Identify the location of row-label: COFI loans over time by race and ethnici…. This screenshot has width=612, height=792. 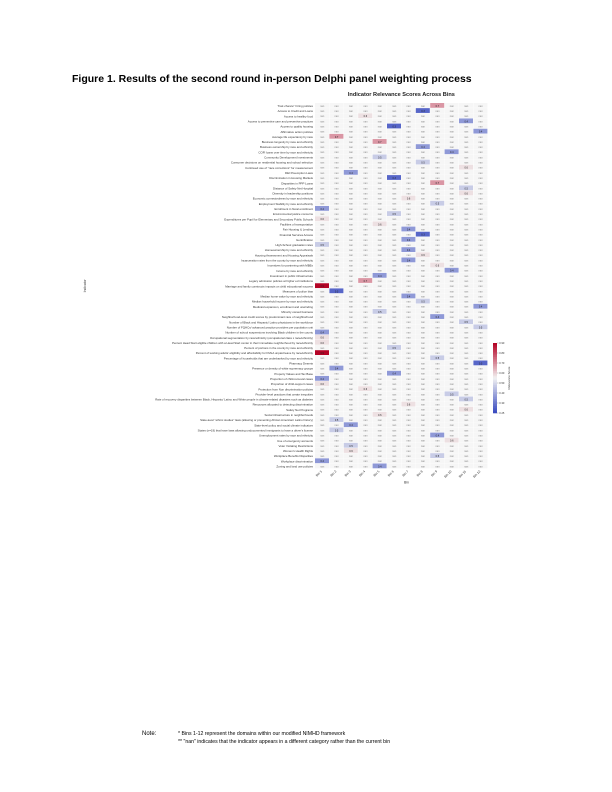
(285, 152).